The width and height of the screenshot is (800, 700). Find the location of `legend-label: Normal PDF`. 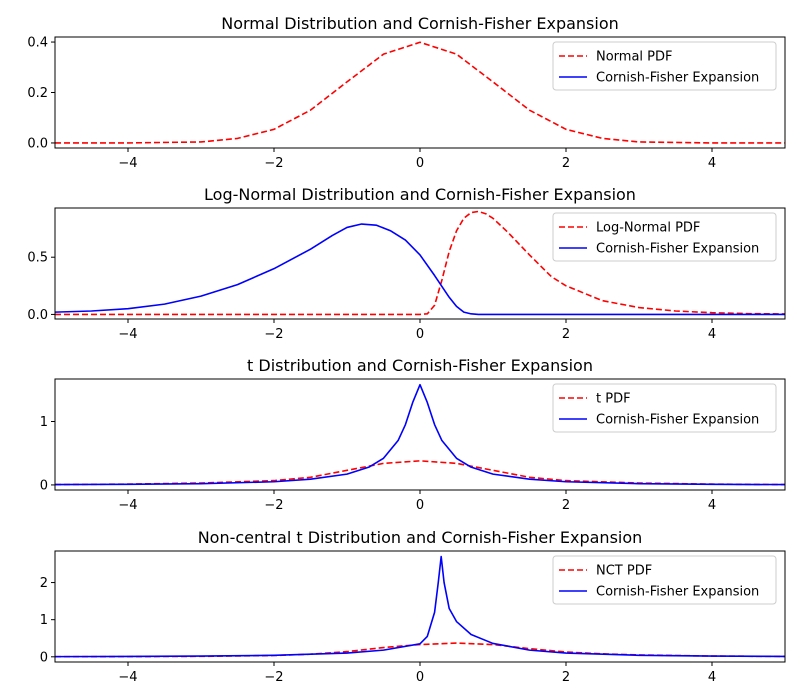

legend-label: Normal PDF is located at coordinates (634, 57).